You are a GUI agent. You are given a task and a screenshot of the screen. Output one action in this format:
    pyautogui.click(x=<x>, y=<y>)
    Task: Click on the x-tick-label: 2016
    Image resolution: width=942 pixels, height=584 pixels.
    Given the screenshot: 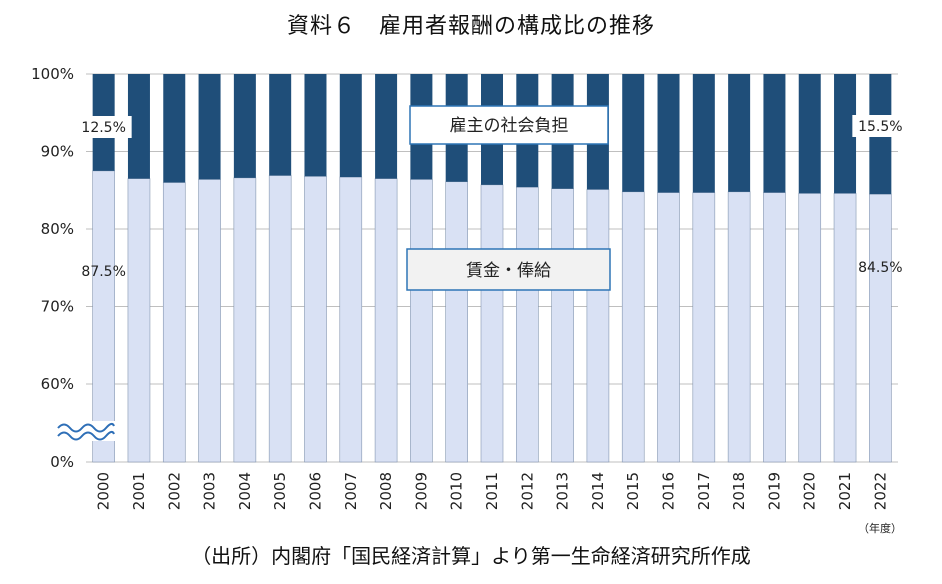 What is the action you would take?
    pyautogui.click(x=669, y=491)
    